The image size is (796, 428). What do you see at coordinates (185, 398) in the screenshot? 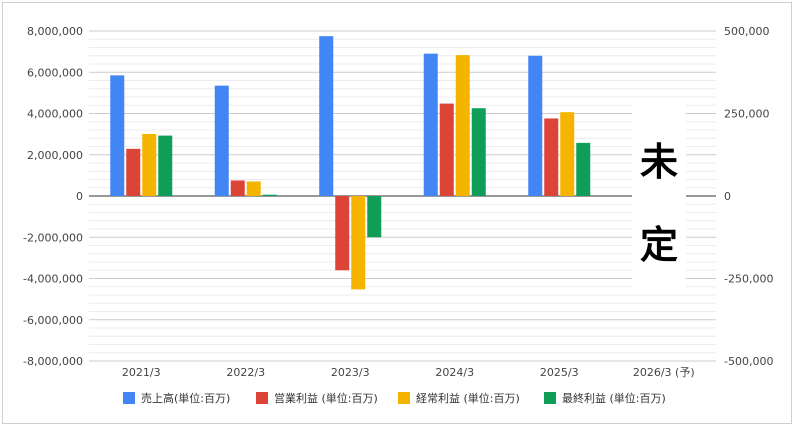
I see `legend-label: 売上高(単位:百万)` at bounding box center [185, 398].